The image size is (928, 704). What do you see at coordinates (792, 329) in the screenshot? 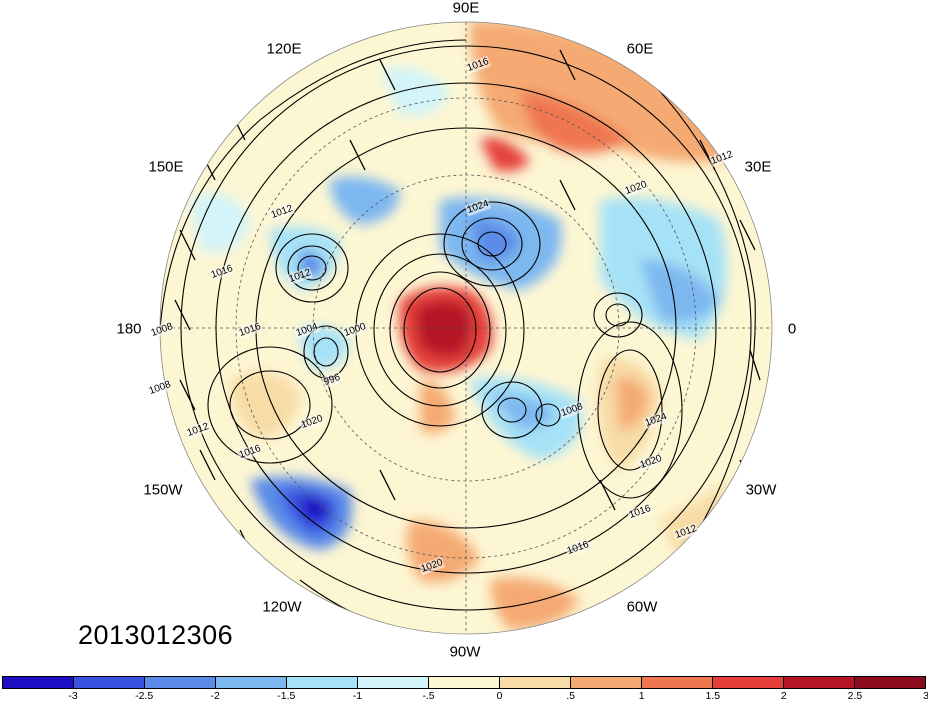
I see `lon-label-0: 0` at bounding box center [792, 329].